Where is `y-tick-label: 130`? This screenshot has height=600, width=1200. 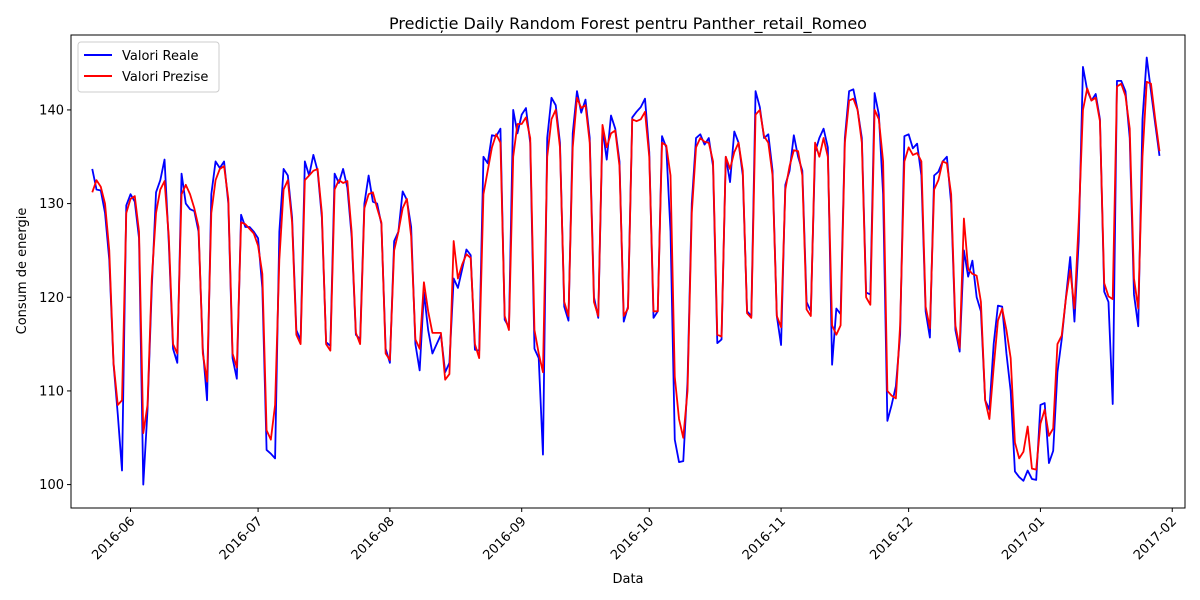
y-tick-label: 130 is located at coordinates (51, 204).